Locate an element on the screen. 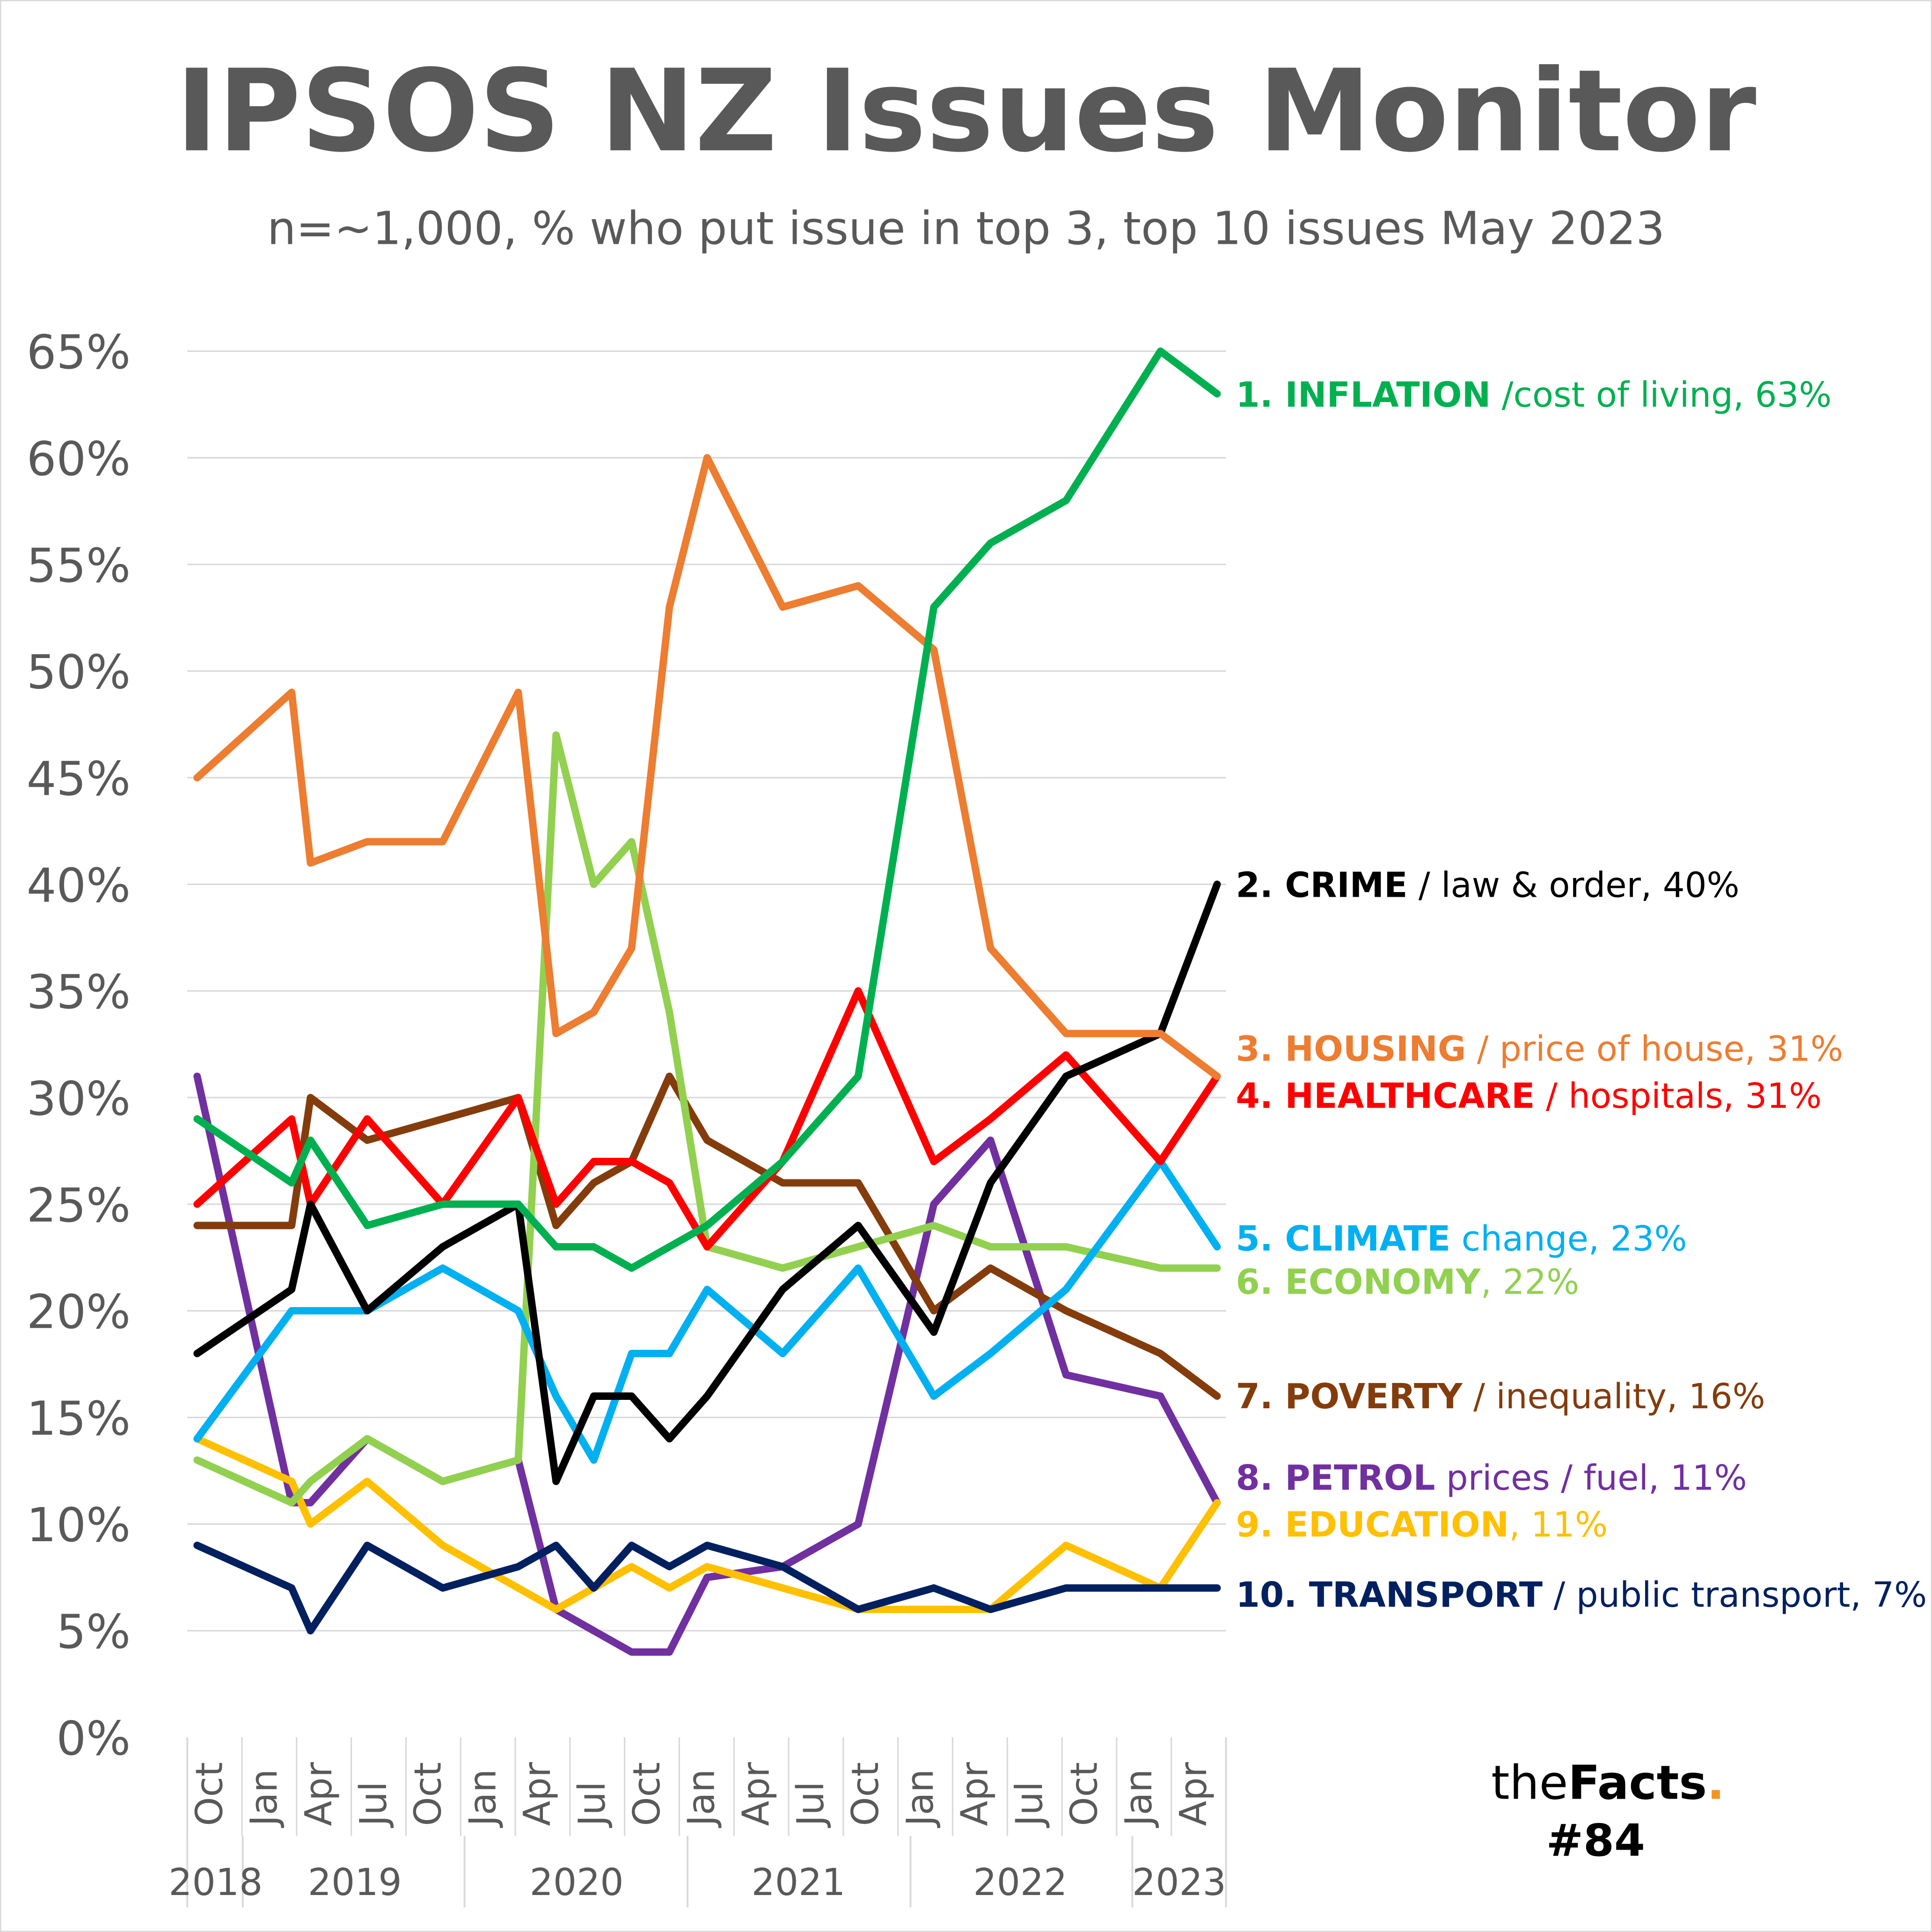  series-label-petrol: 8. PETROL prices / fuel, 11% is located at coordinates (1491, 1478).